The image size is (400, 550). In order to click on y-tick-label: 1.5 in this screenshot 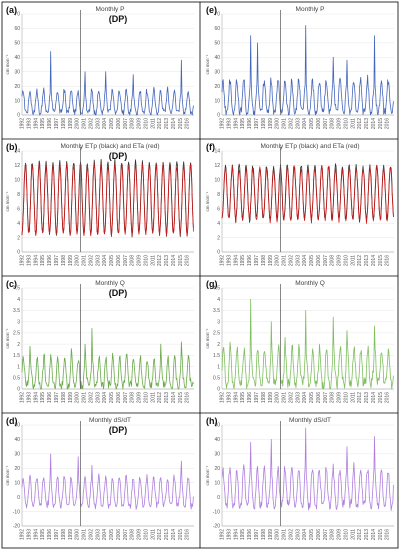, I will do `click(216, 356)`.